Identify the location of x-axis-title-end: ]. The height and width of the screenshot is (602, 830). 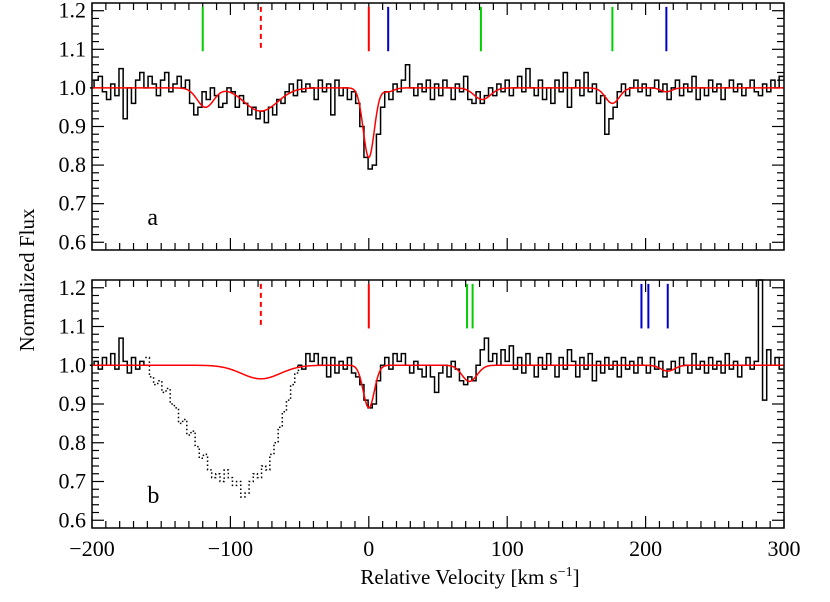
(576, 577).